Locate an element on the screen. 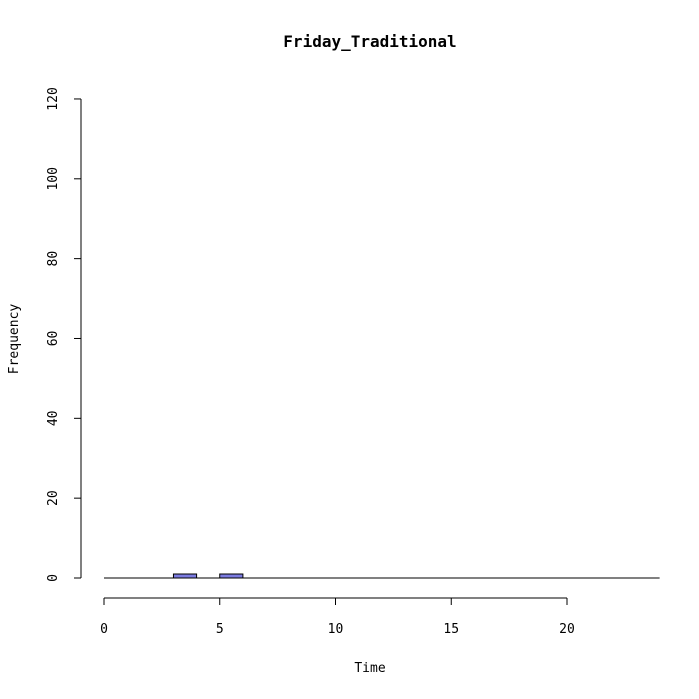  histogram-bars is located at coordinates (382, 576).